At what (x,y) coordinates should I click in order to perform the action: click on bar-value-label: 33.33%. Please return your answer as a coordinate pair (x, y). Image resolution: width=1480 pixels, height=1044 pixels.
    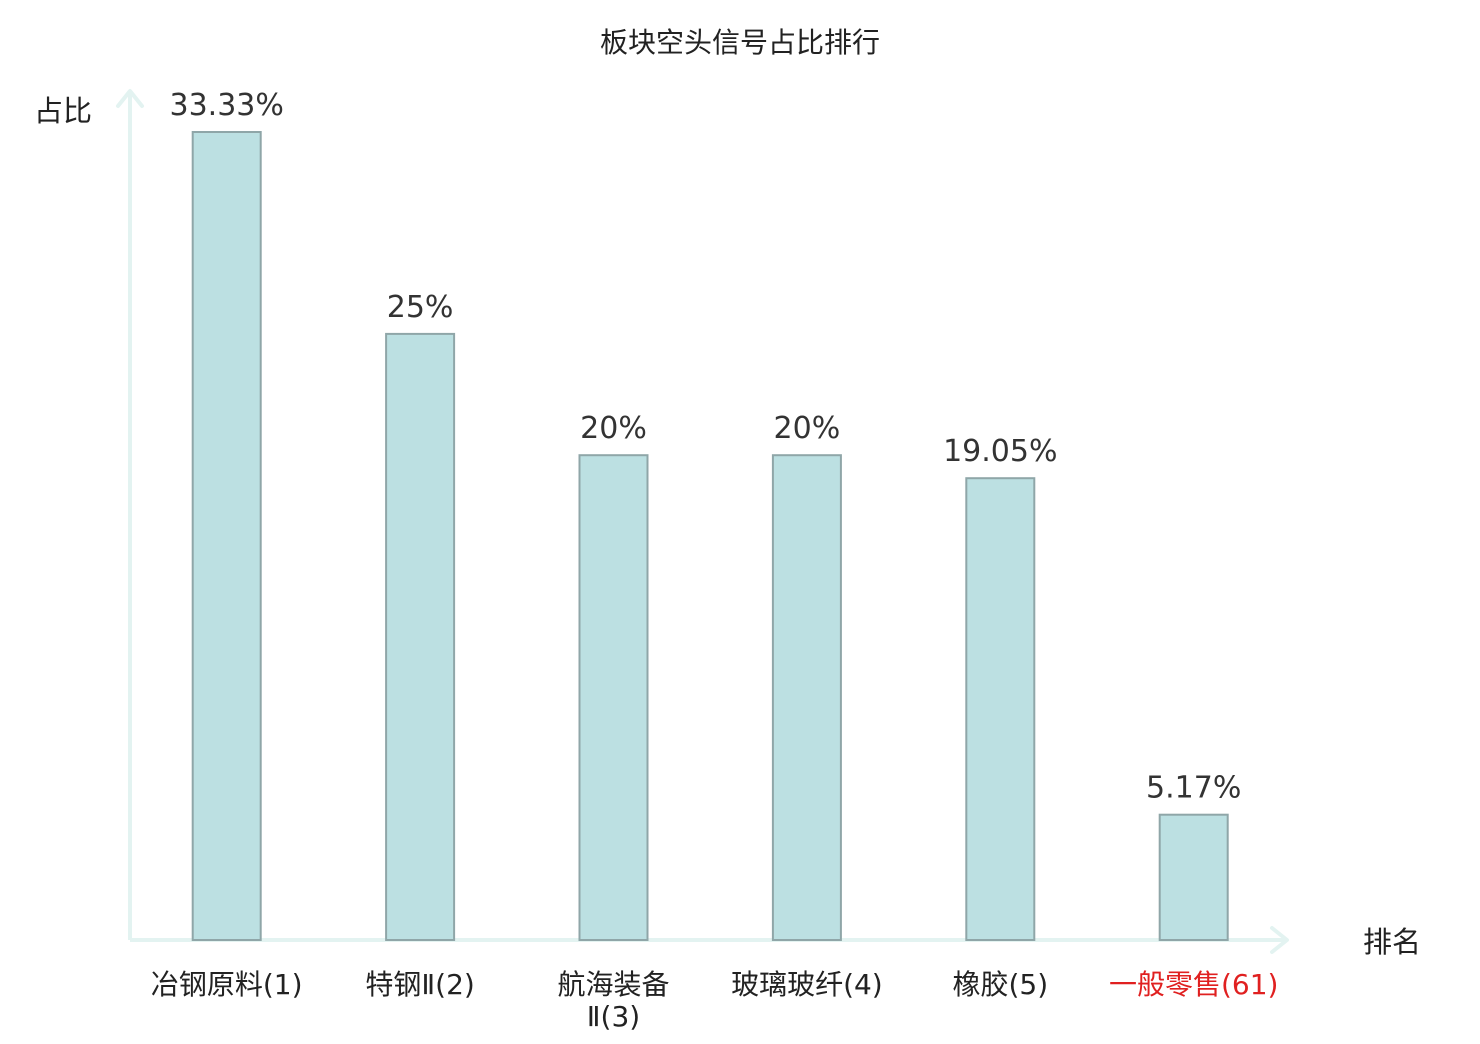
    Looking at the image, I should click on (227, 105).